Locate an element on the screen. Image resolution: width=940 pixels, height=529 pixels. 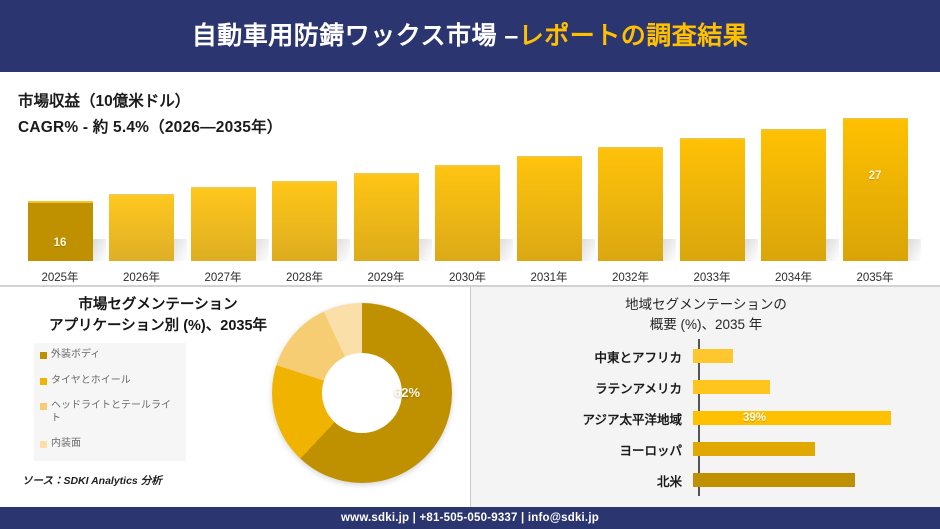
segmentation-title: 市場セグメンテーション アプリケーション別 (%)、2035年 is located at coordinates (158, 316).